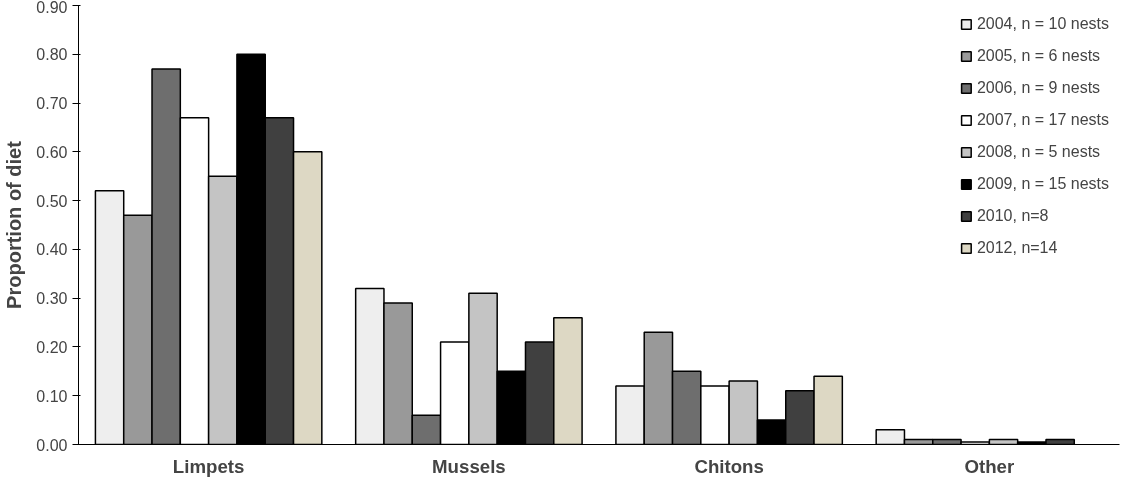  Describe the element at coordinates (1038, 56) in the screenshot. I see `legend-label: 2005, n = 6 nests` at that location.